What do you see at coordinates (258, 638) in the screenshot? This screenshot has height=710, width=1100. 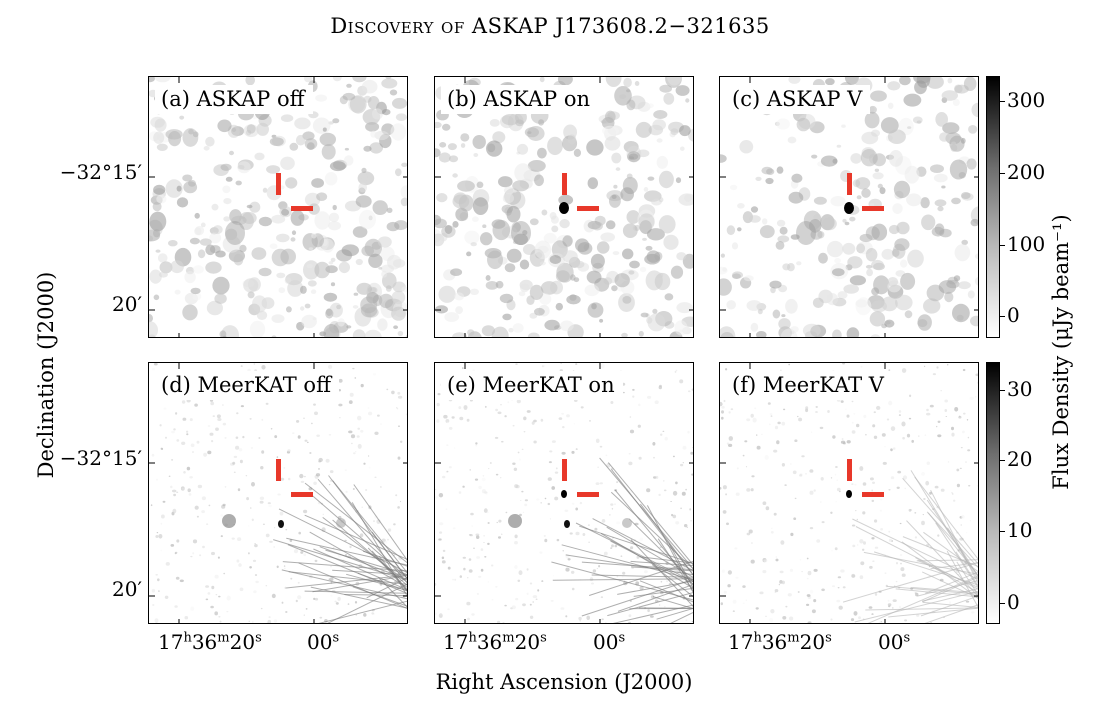 I see `ra-seconds-unit: s` at bounding box center [258, 638].